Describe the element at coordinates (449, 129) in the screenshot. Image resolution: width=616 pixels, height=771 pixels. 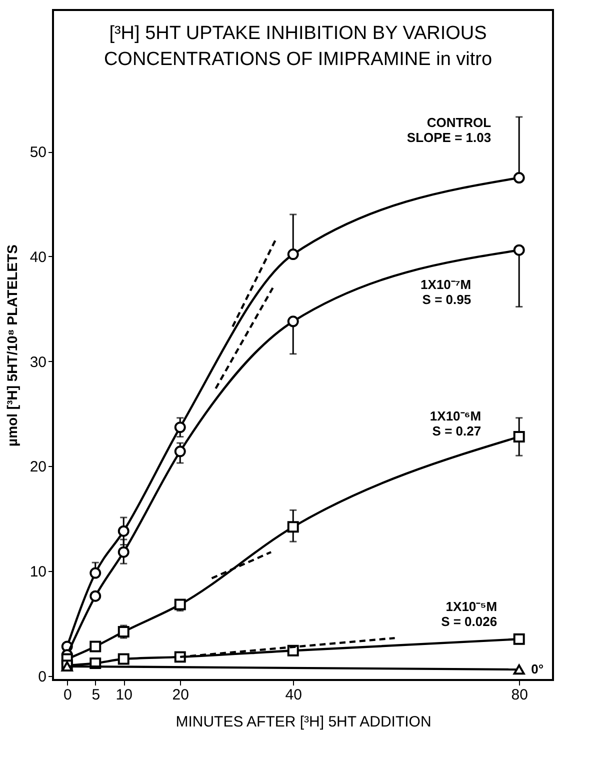
I see `text: CONTROL SLOPE = 1.03` at that location.